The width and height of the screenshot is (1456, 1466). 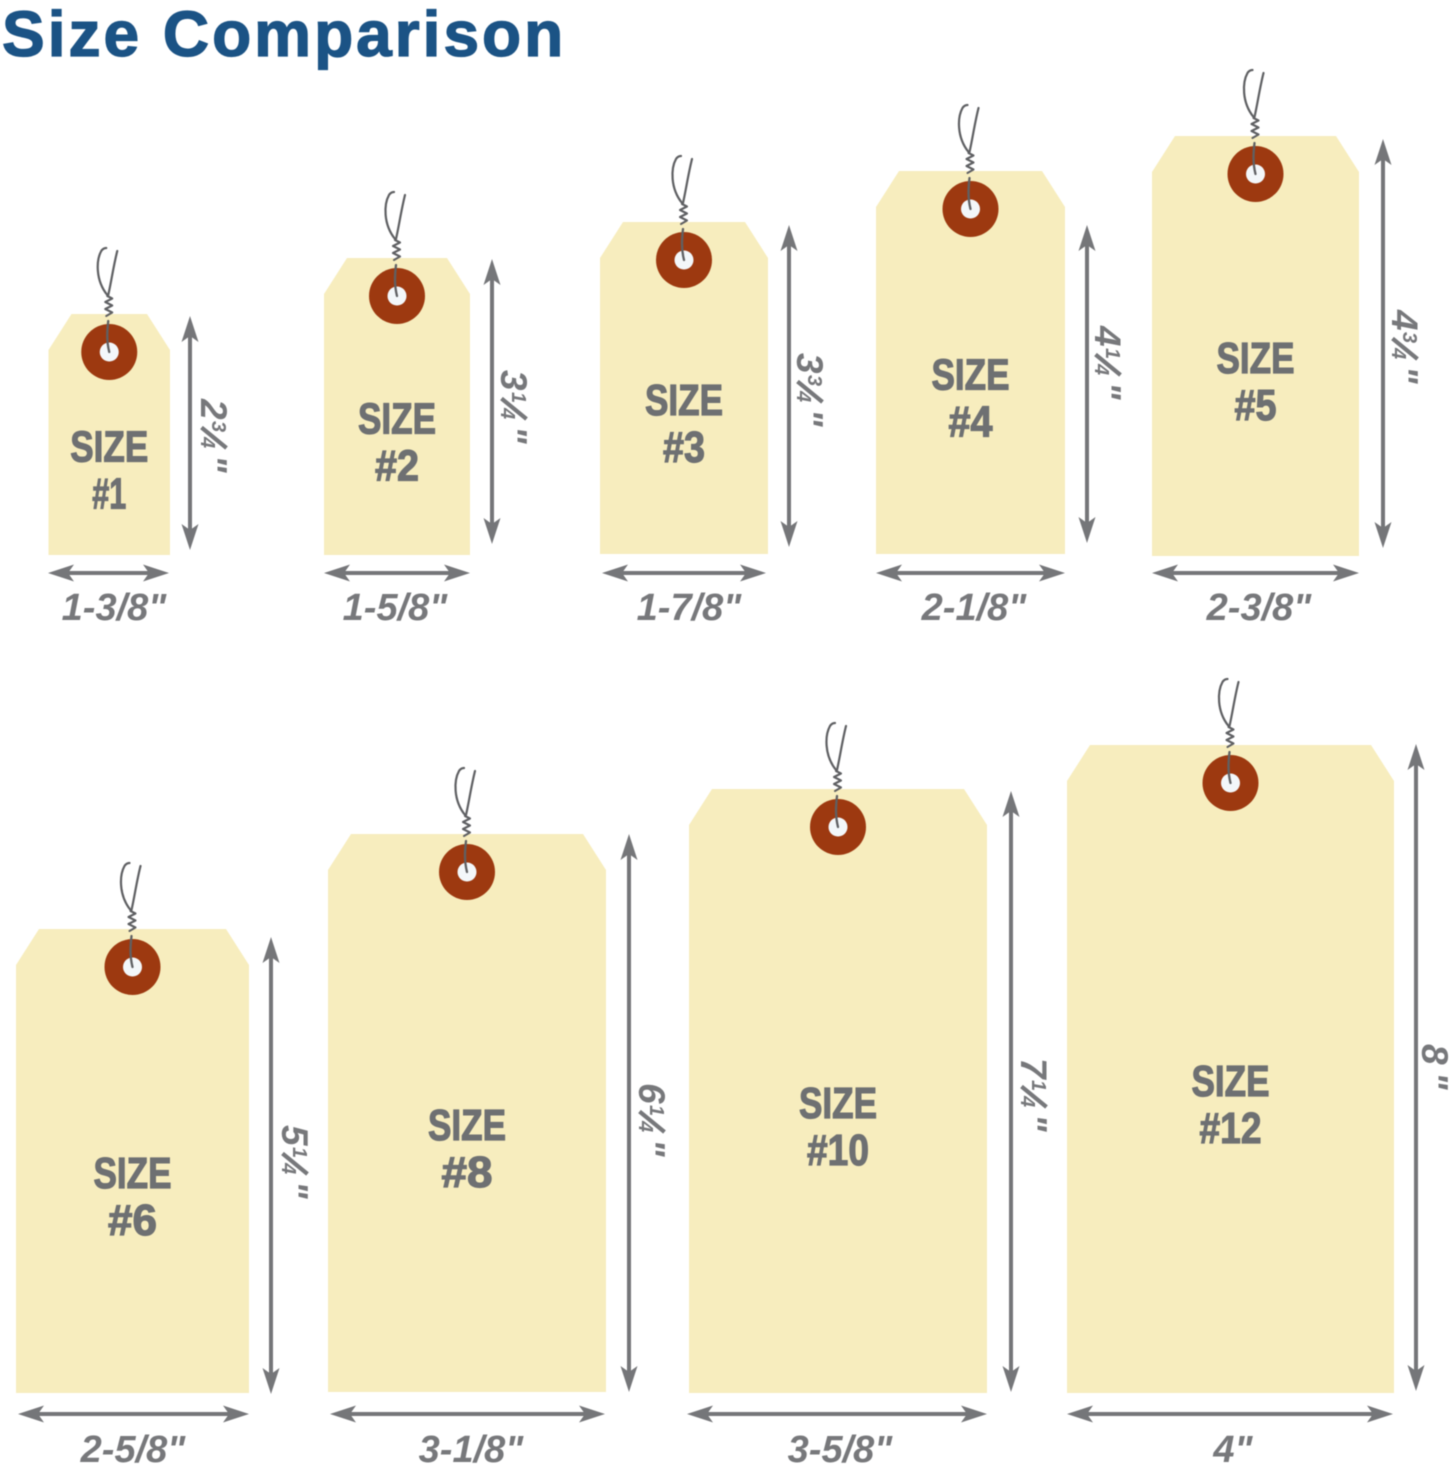 What do you see at coordinates (472, 1447) in the screenshot?
I see `svg-text: 3-1/8"` at bounding box center [472, 1447].